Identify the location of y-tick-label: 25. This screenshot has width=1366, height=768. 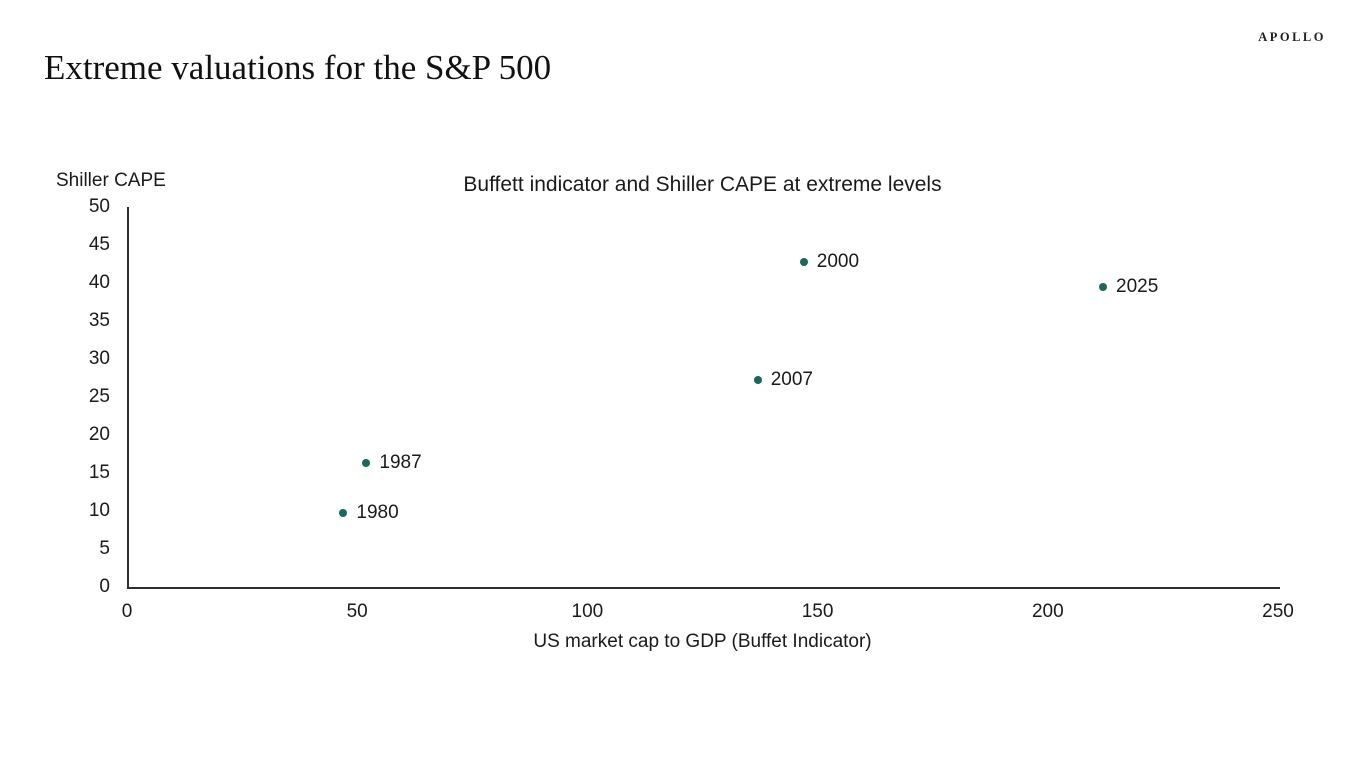
(99, 396).